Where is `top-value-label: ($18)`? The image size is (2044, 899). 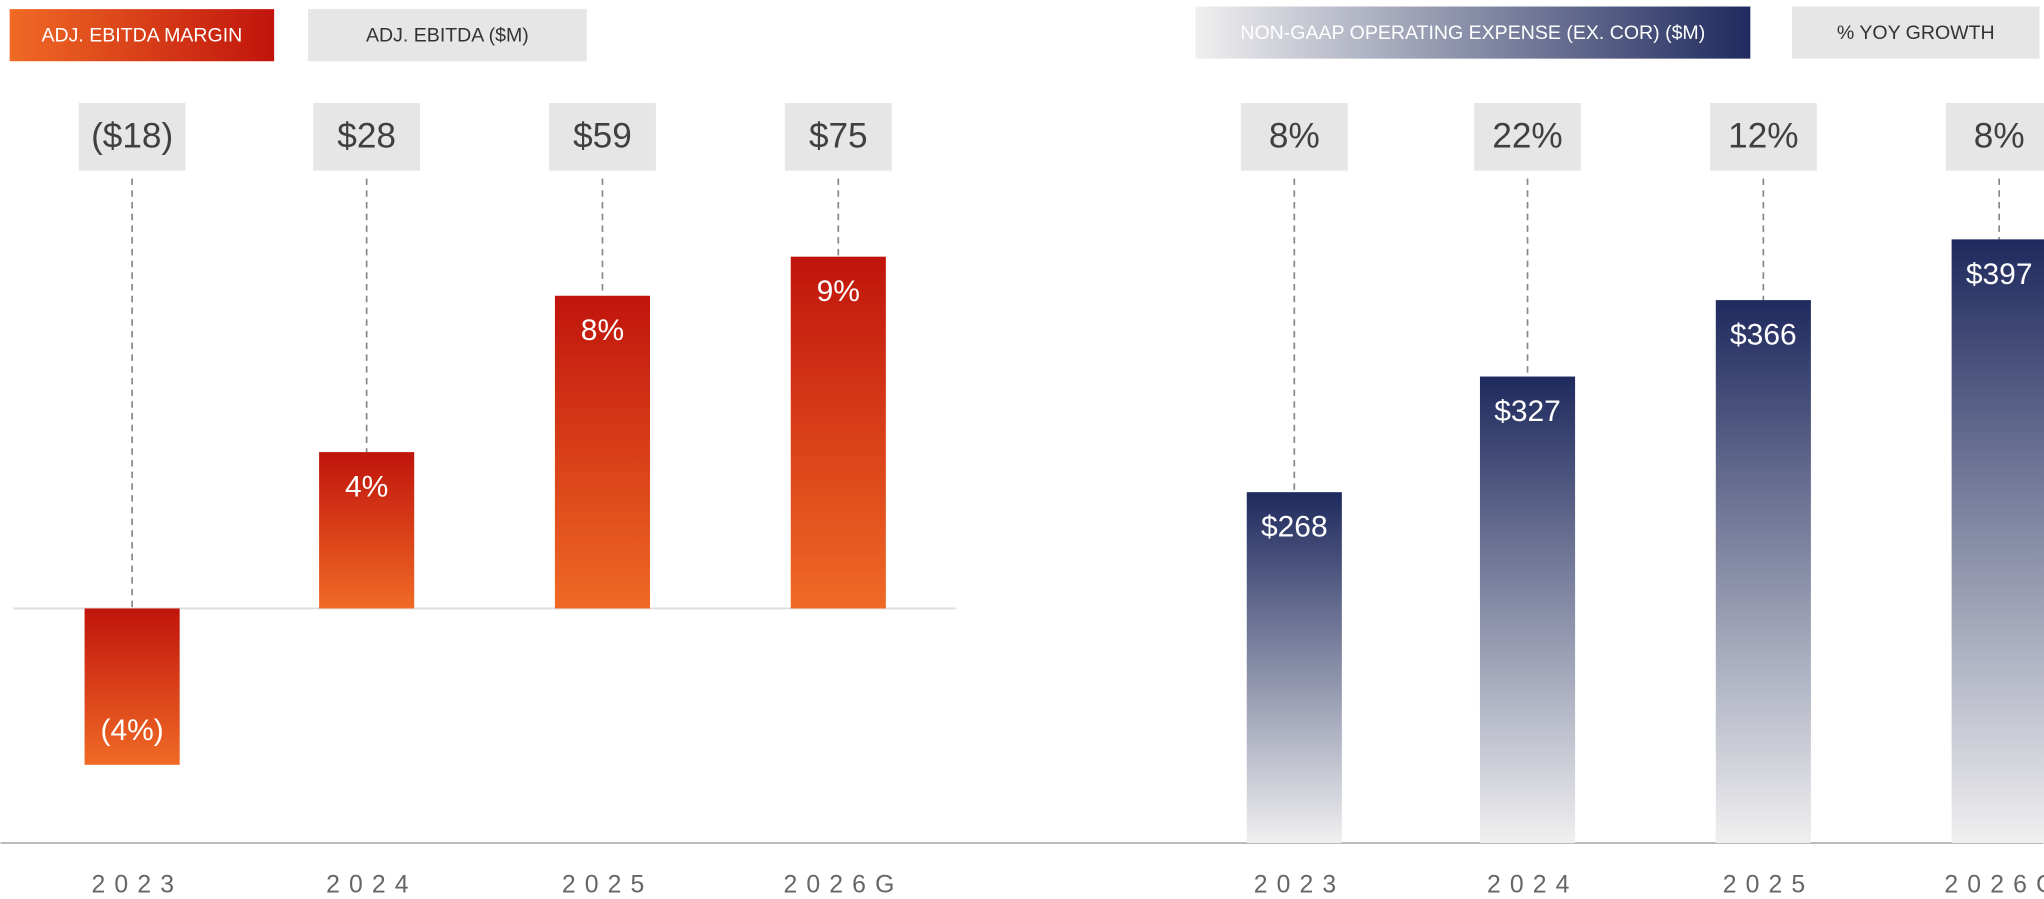
top-value-label: ($18) is located at coordinates (132, 135).